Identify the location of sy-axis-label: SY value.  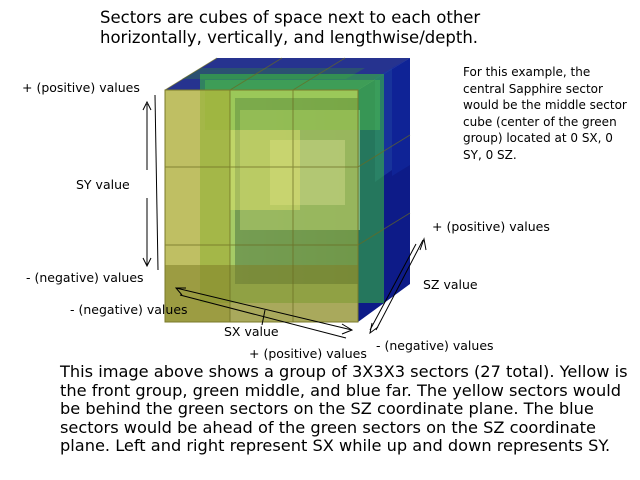
(103, 184).